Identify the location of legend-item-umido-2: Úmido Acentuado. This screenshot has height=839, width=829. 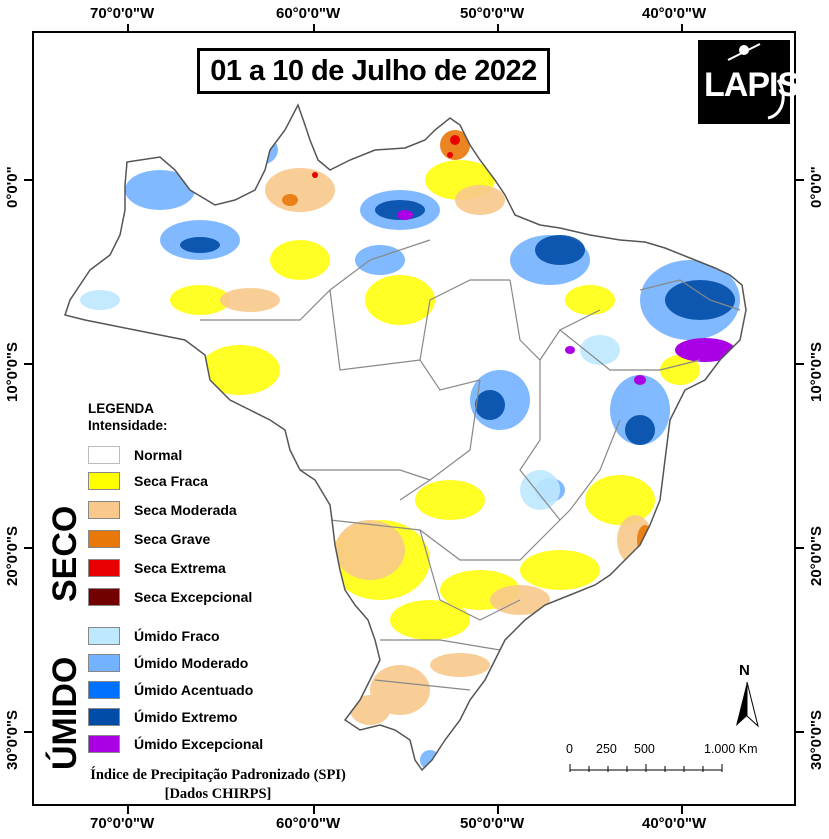
(170, 690).